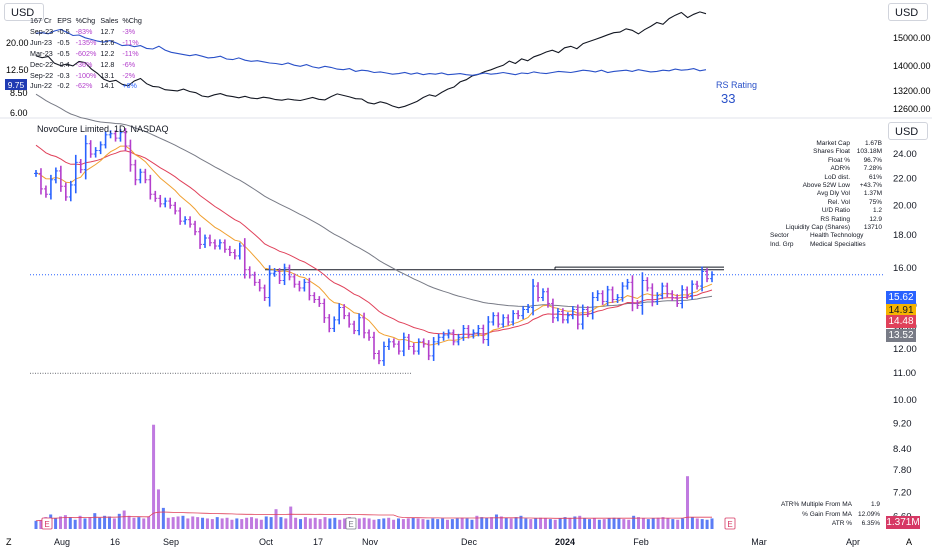 This screenshot has width=932, height=550. Describe the element at coordinates (905, 268) in the screenshot. I see `price-tick-label: 16.00` at that location.